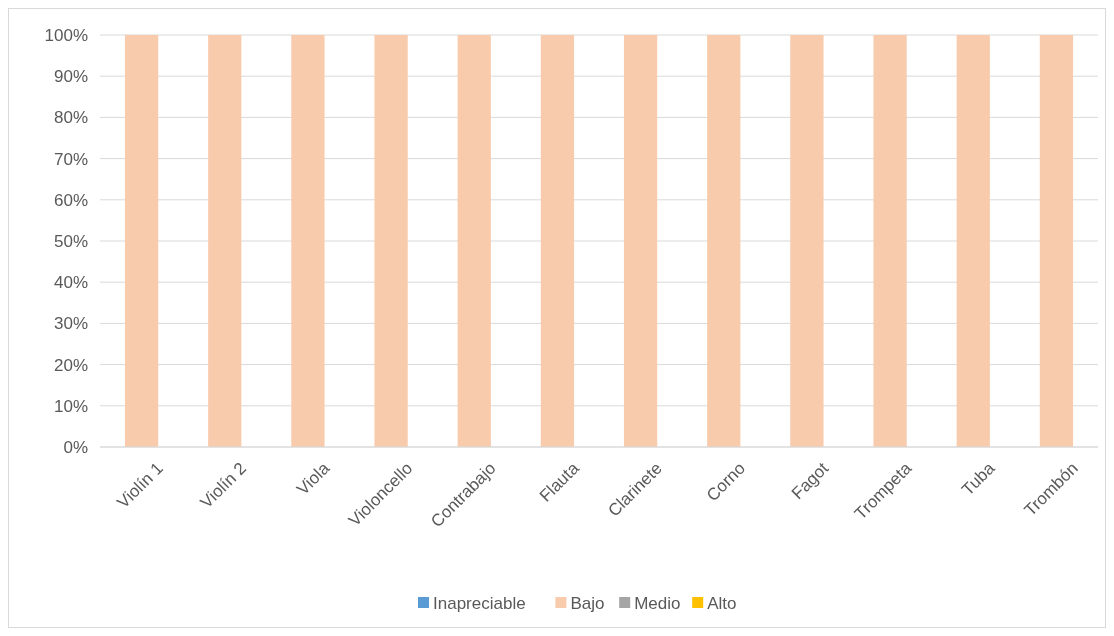 The height and width of the screenshot is (636, 1114). Describe the element at coordinates (70, 118) in the screenshot. I see `y-tick-label: 80%` at that location.